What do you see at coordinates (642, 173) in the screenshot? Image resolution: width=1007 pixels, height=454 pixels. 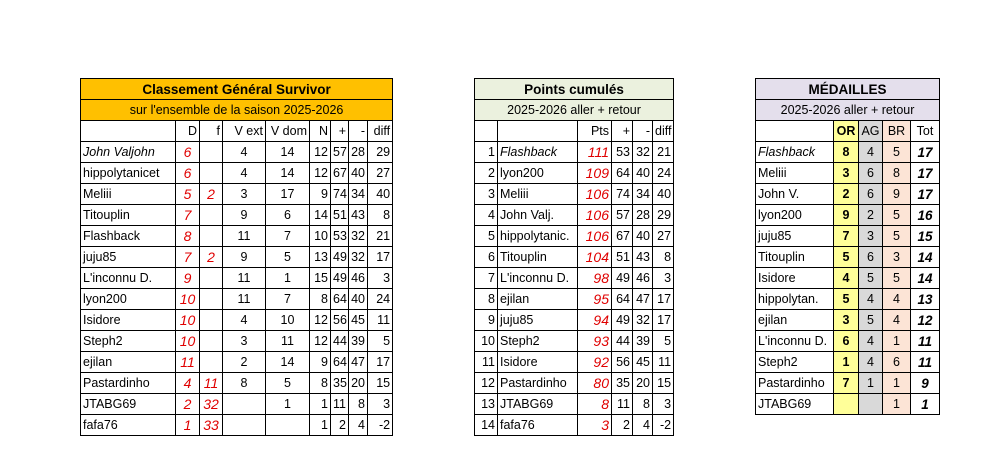 I see `cell: 40` at bounding box center [642, 173].